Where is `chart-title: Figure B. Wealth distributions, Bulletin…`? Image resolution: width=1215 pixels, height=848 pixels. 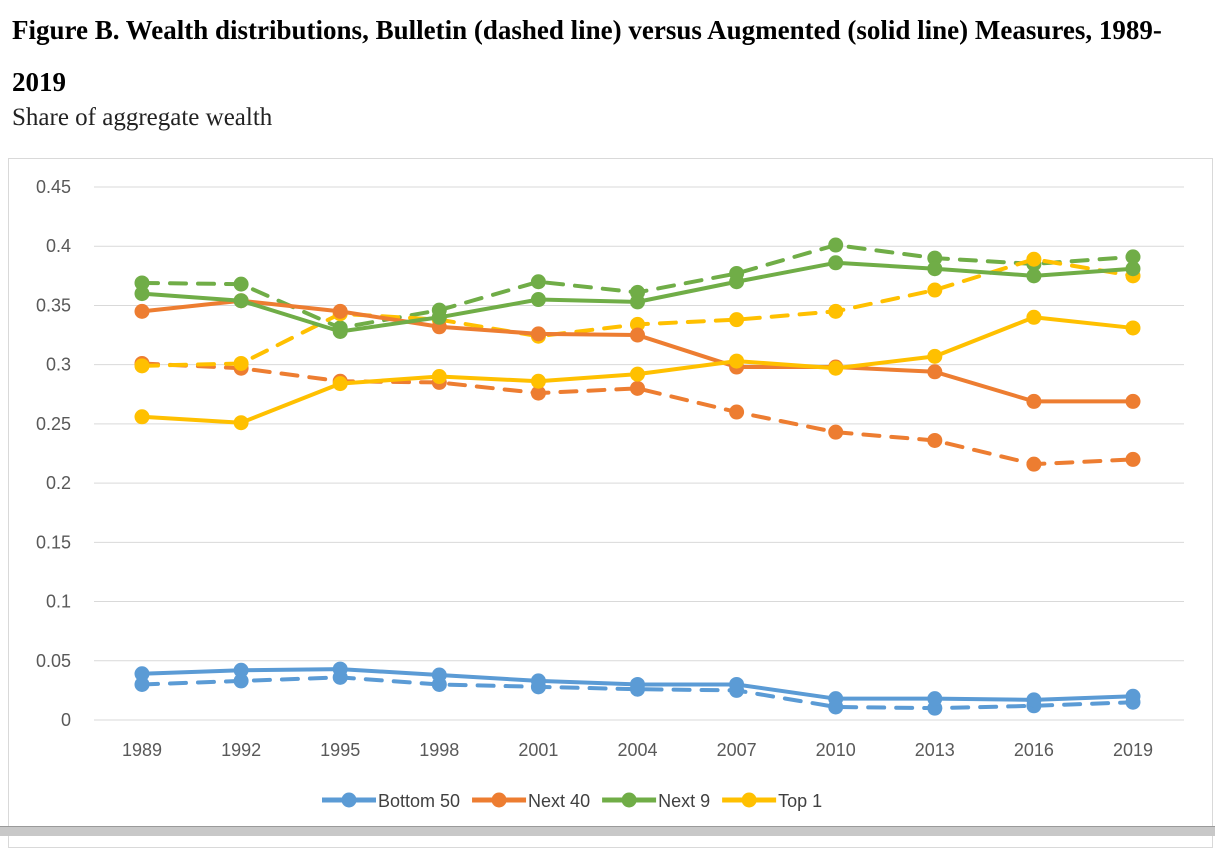
chart-title: Figure B. Wealth distributions, Bulletin… is located at coordinates (587, 56).